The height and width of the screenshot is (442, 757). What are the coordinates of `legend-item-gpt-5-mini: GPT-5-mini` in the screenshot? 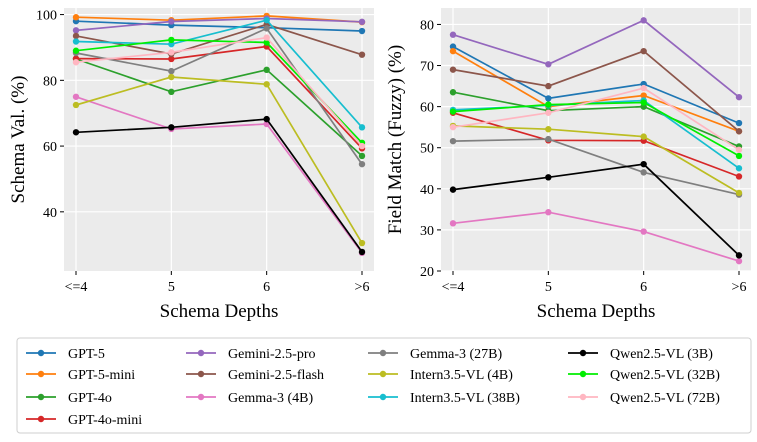 It's located at (80, 375).